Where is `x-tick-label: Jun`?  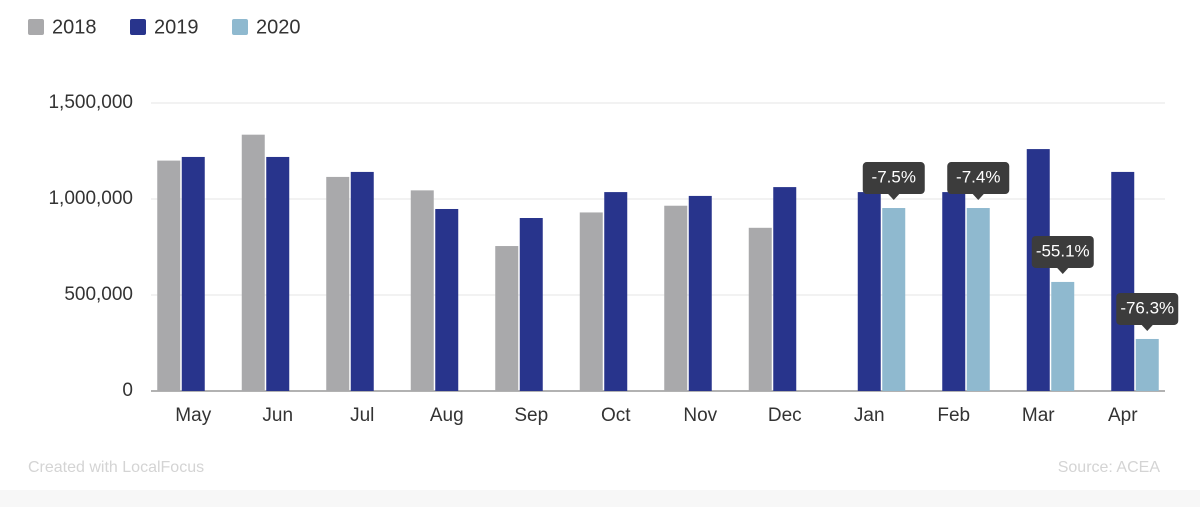
x-tick-label: Jun is located at coordinates (277, 415).